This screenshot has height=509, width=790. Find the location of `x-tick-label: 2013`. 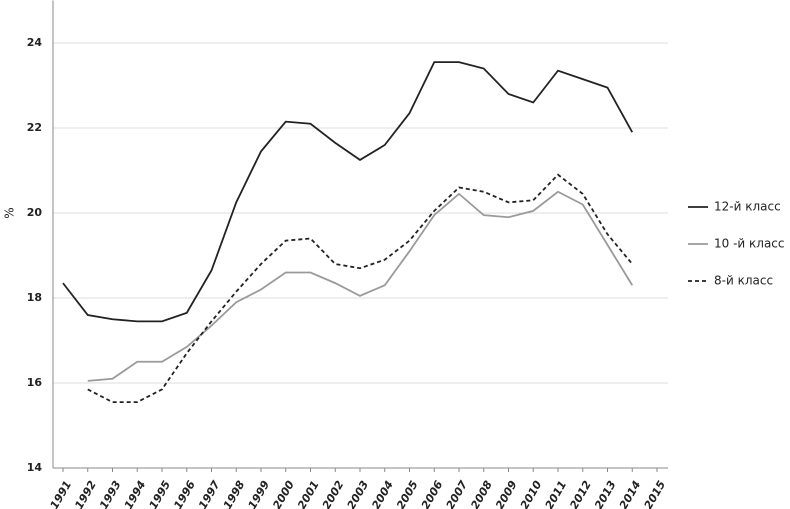

x-tick-label: 2013 is located at coordinates (605, 493).